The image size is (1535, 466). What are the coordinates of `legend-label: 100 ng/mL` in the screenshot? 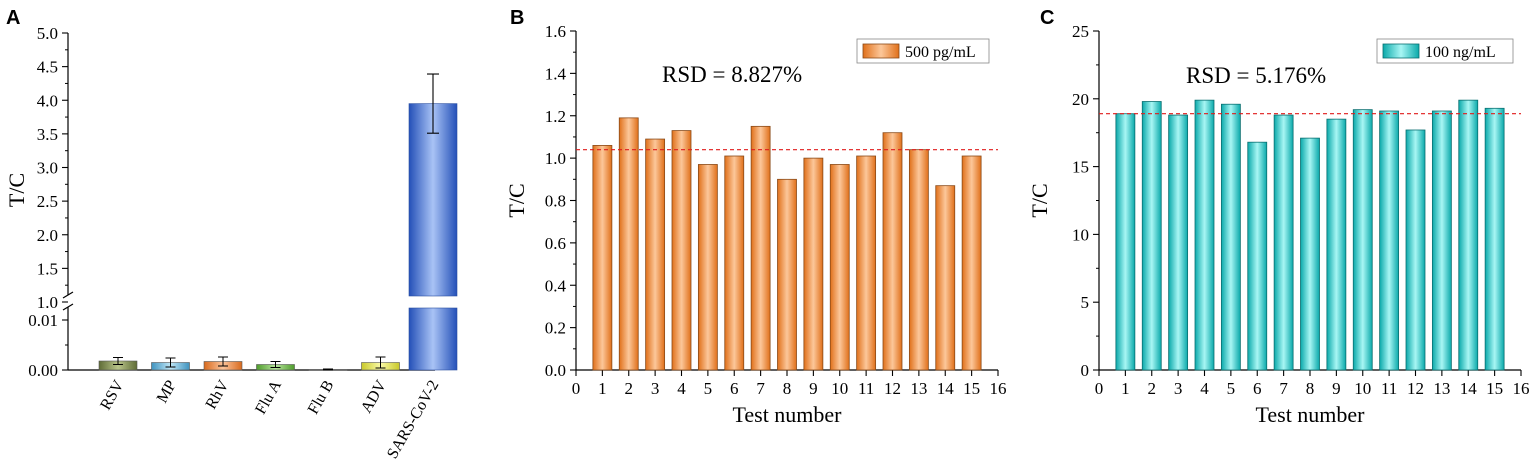 It's located at (1460, 52).